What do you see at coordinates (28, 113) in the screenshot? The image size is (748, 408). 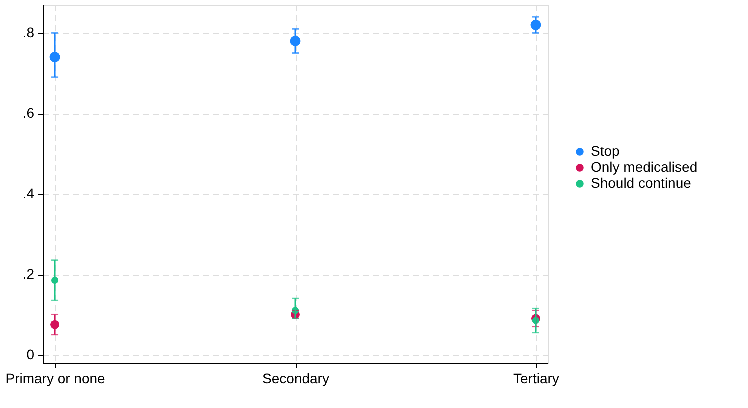 I see `y-tick-label: .6` at bounding box center [28, 113].